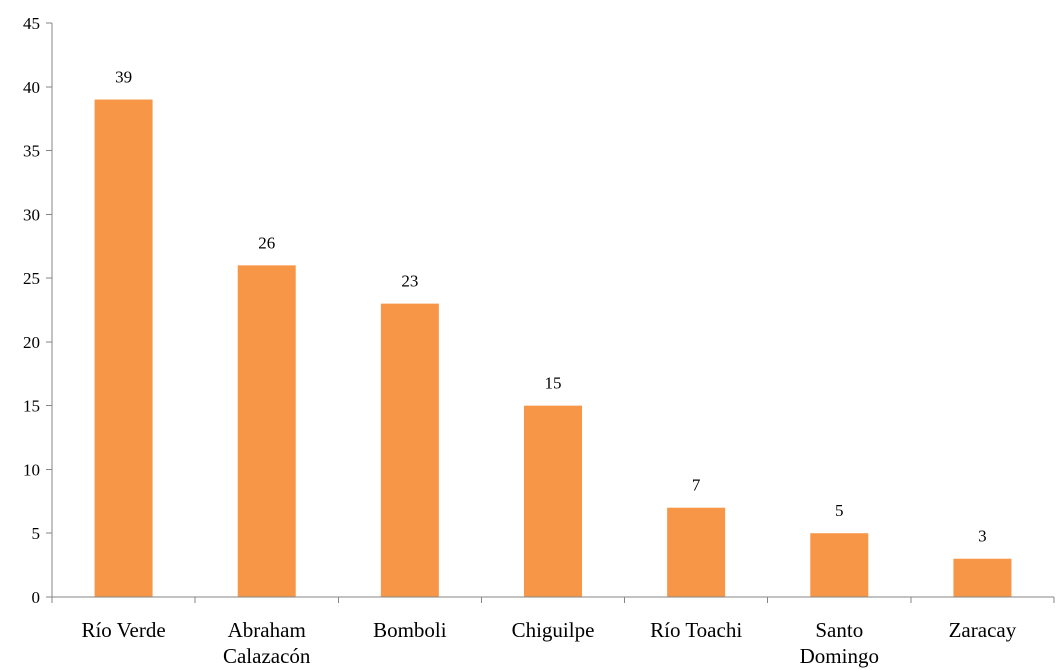 The height and width of the screenshot is (670, 1064). Describe the element at coordinates (839, 630) in the screenshot. I see `x-tick-label: Santo` at that location.